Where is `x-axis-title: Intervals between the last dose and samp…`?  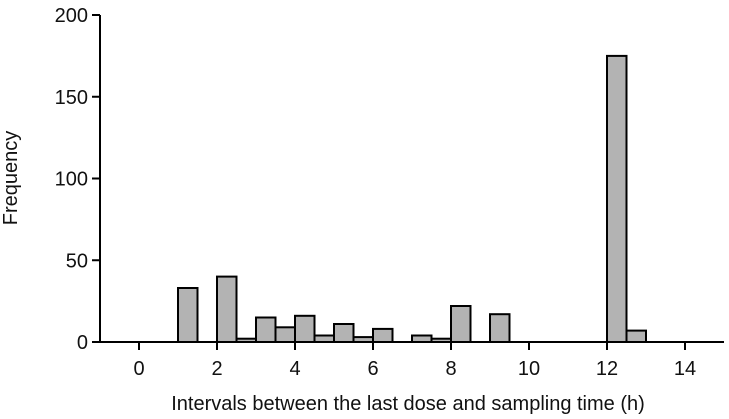 x-axis-title: Intervals between the last dose and samp… is located at coordinates (408, 404).